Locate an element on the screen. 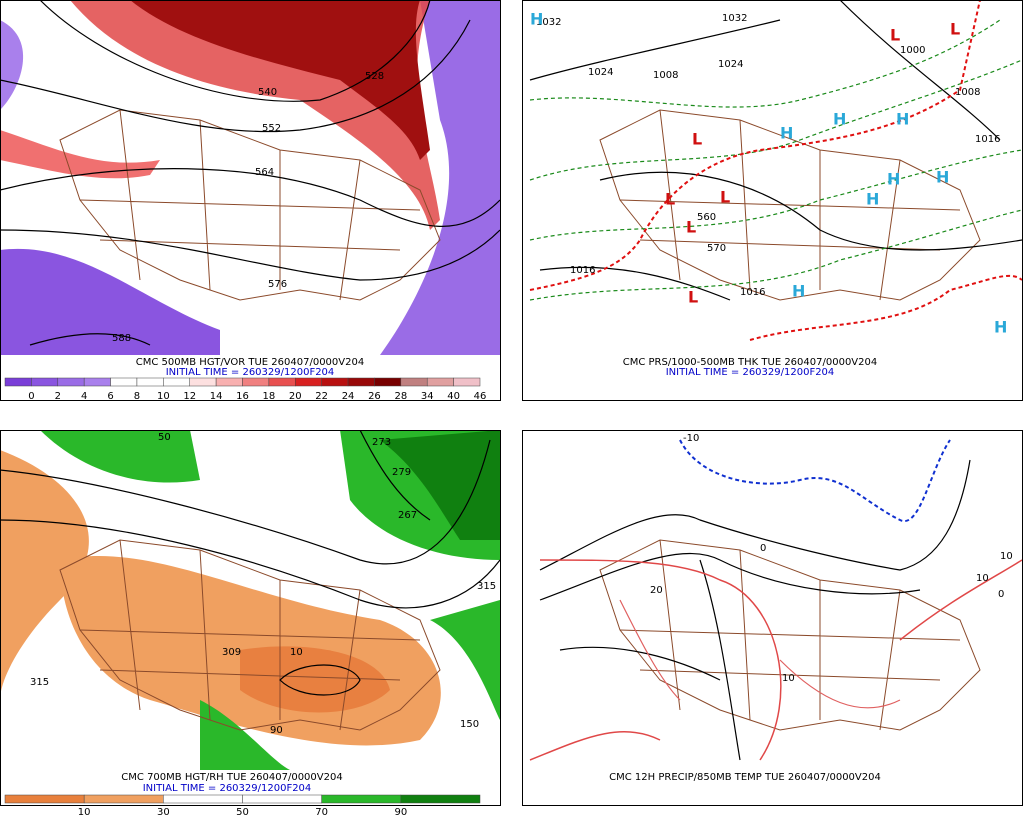  colorbar-label: 50 is located at coordinates (242, 812).